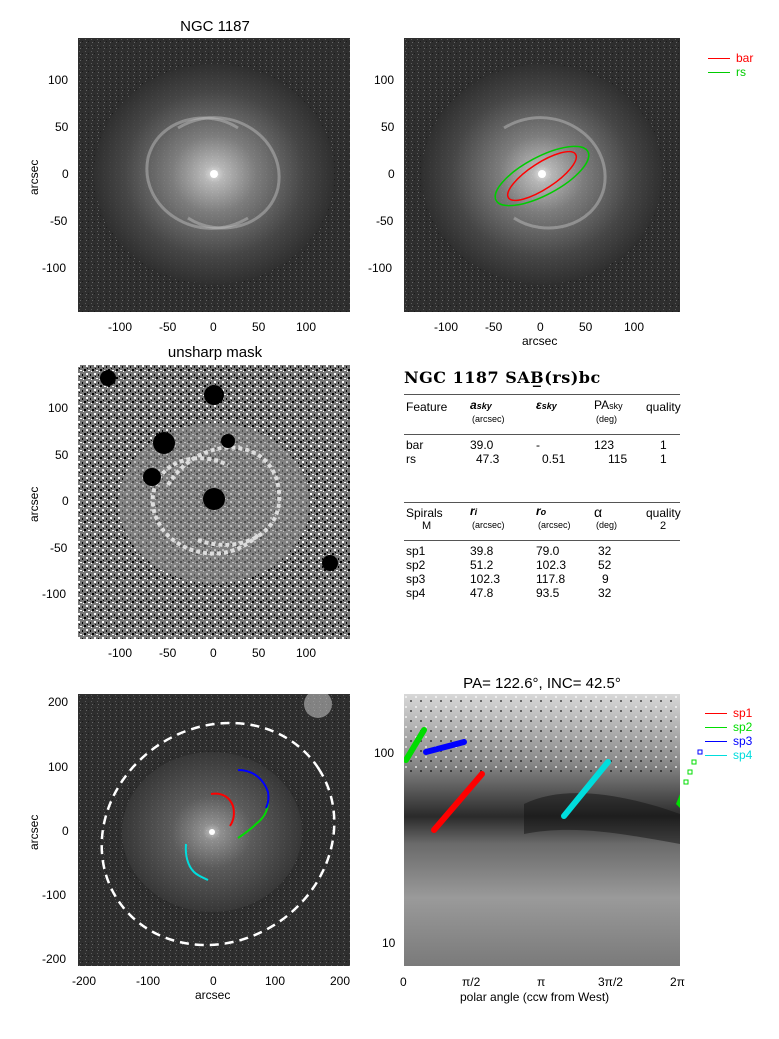  Describe the element at coordinates (728, 755) in the screenshot. I see `legend-item-sp4: sp4` at that location.